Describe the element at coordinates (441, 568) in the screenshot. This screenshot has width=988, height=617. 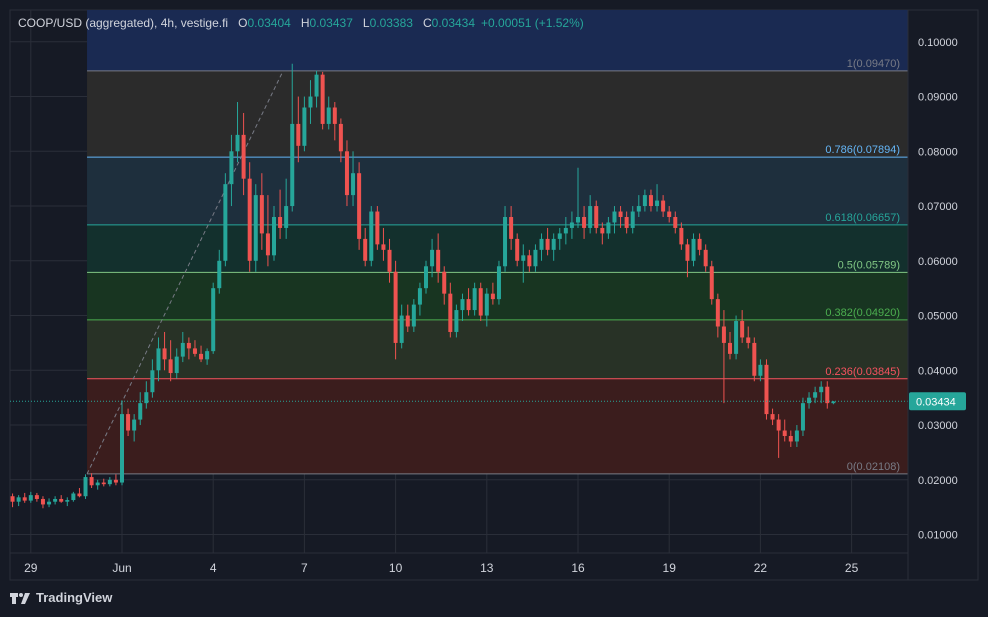
I see `time-axis: 29 Jun 4 7 10 13 16 19 22 25` at that location.